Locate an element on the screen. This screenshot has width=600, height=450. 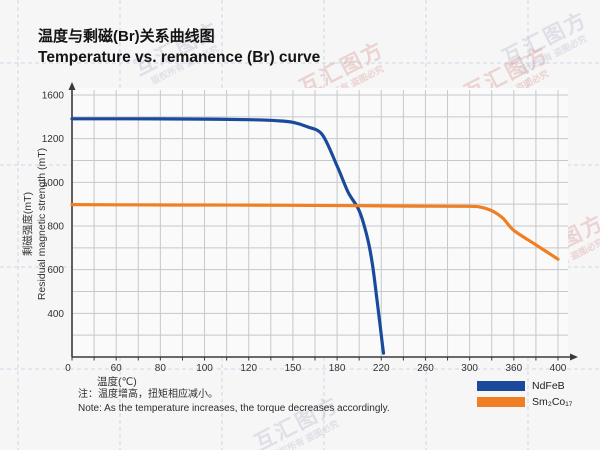
x-tick-label: 0 is located at coordinates (68, 368).